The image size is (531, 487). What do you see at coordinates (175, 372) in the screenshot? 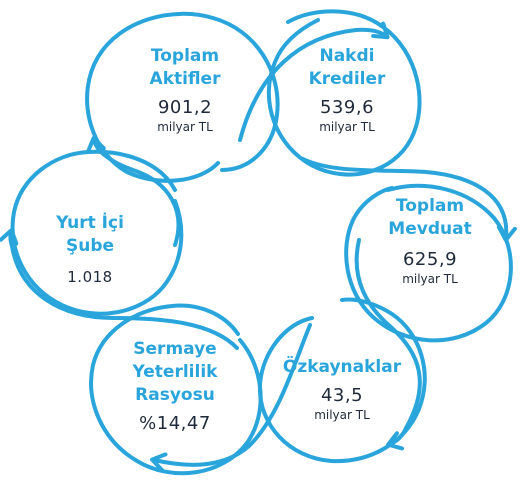
I see `node-title-line: Yeterlilik` at bounding box center [175, 372].